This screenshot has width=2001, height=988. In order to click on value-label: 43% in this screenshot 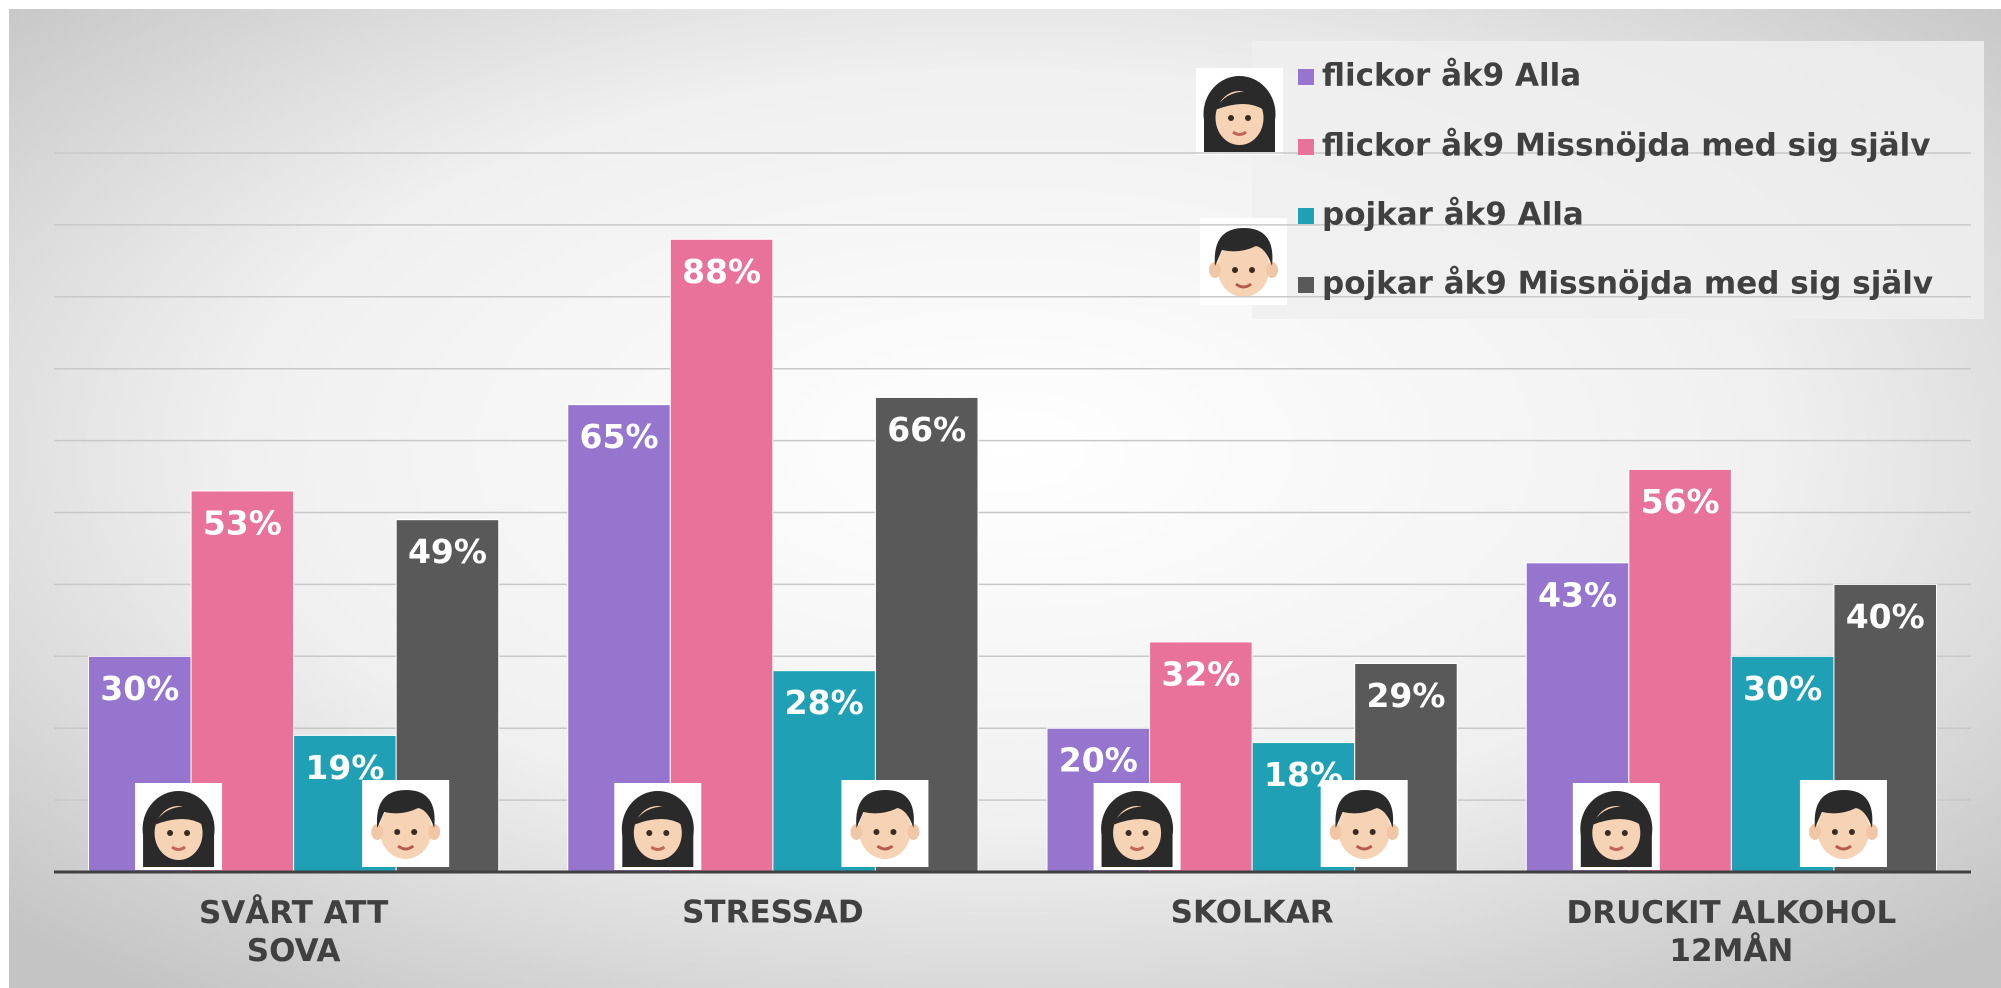, I will do `click(1577, 594)`.